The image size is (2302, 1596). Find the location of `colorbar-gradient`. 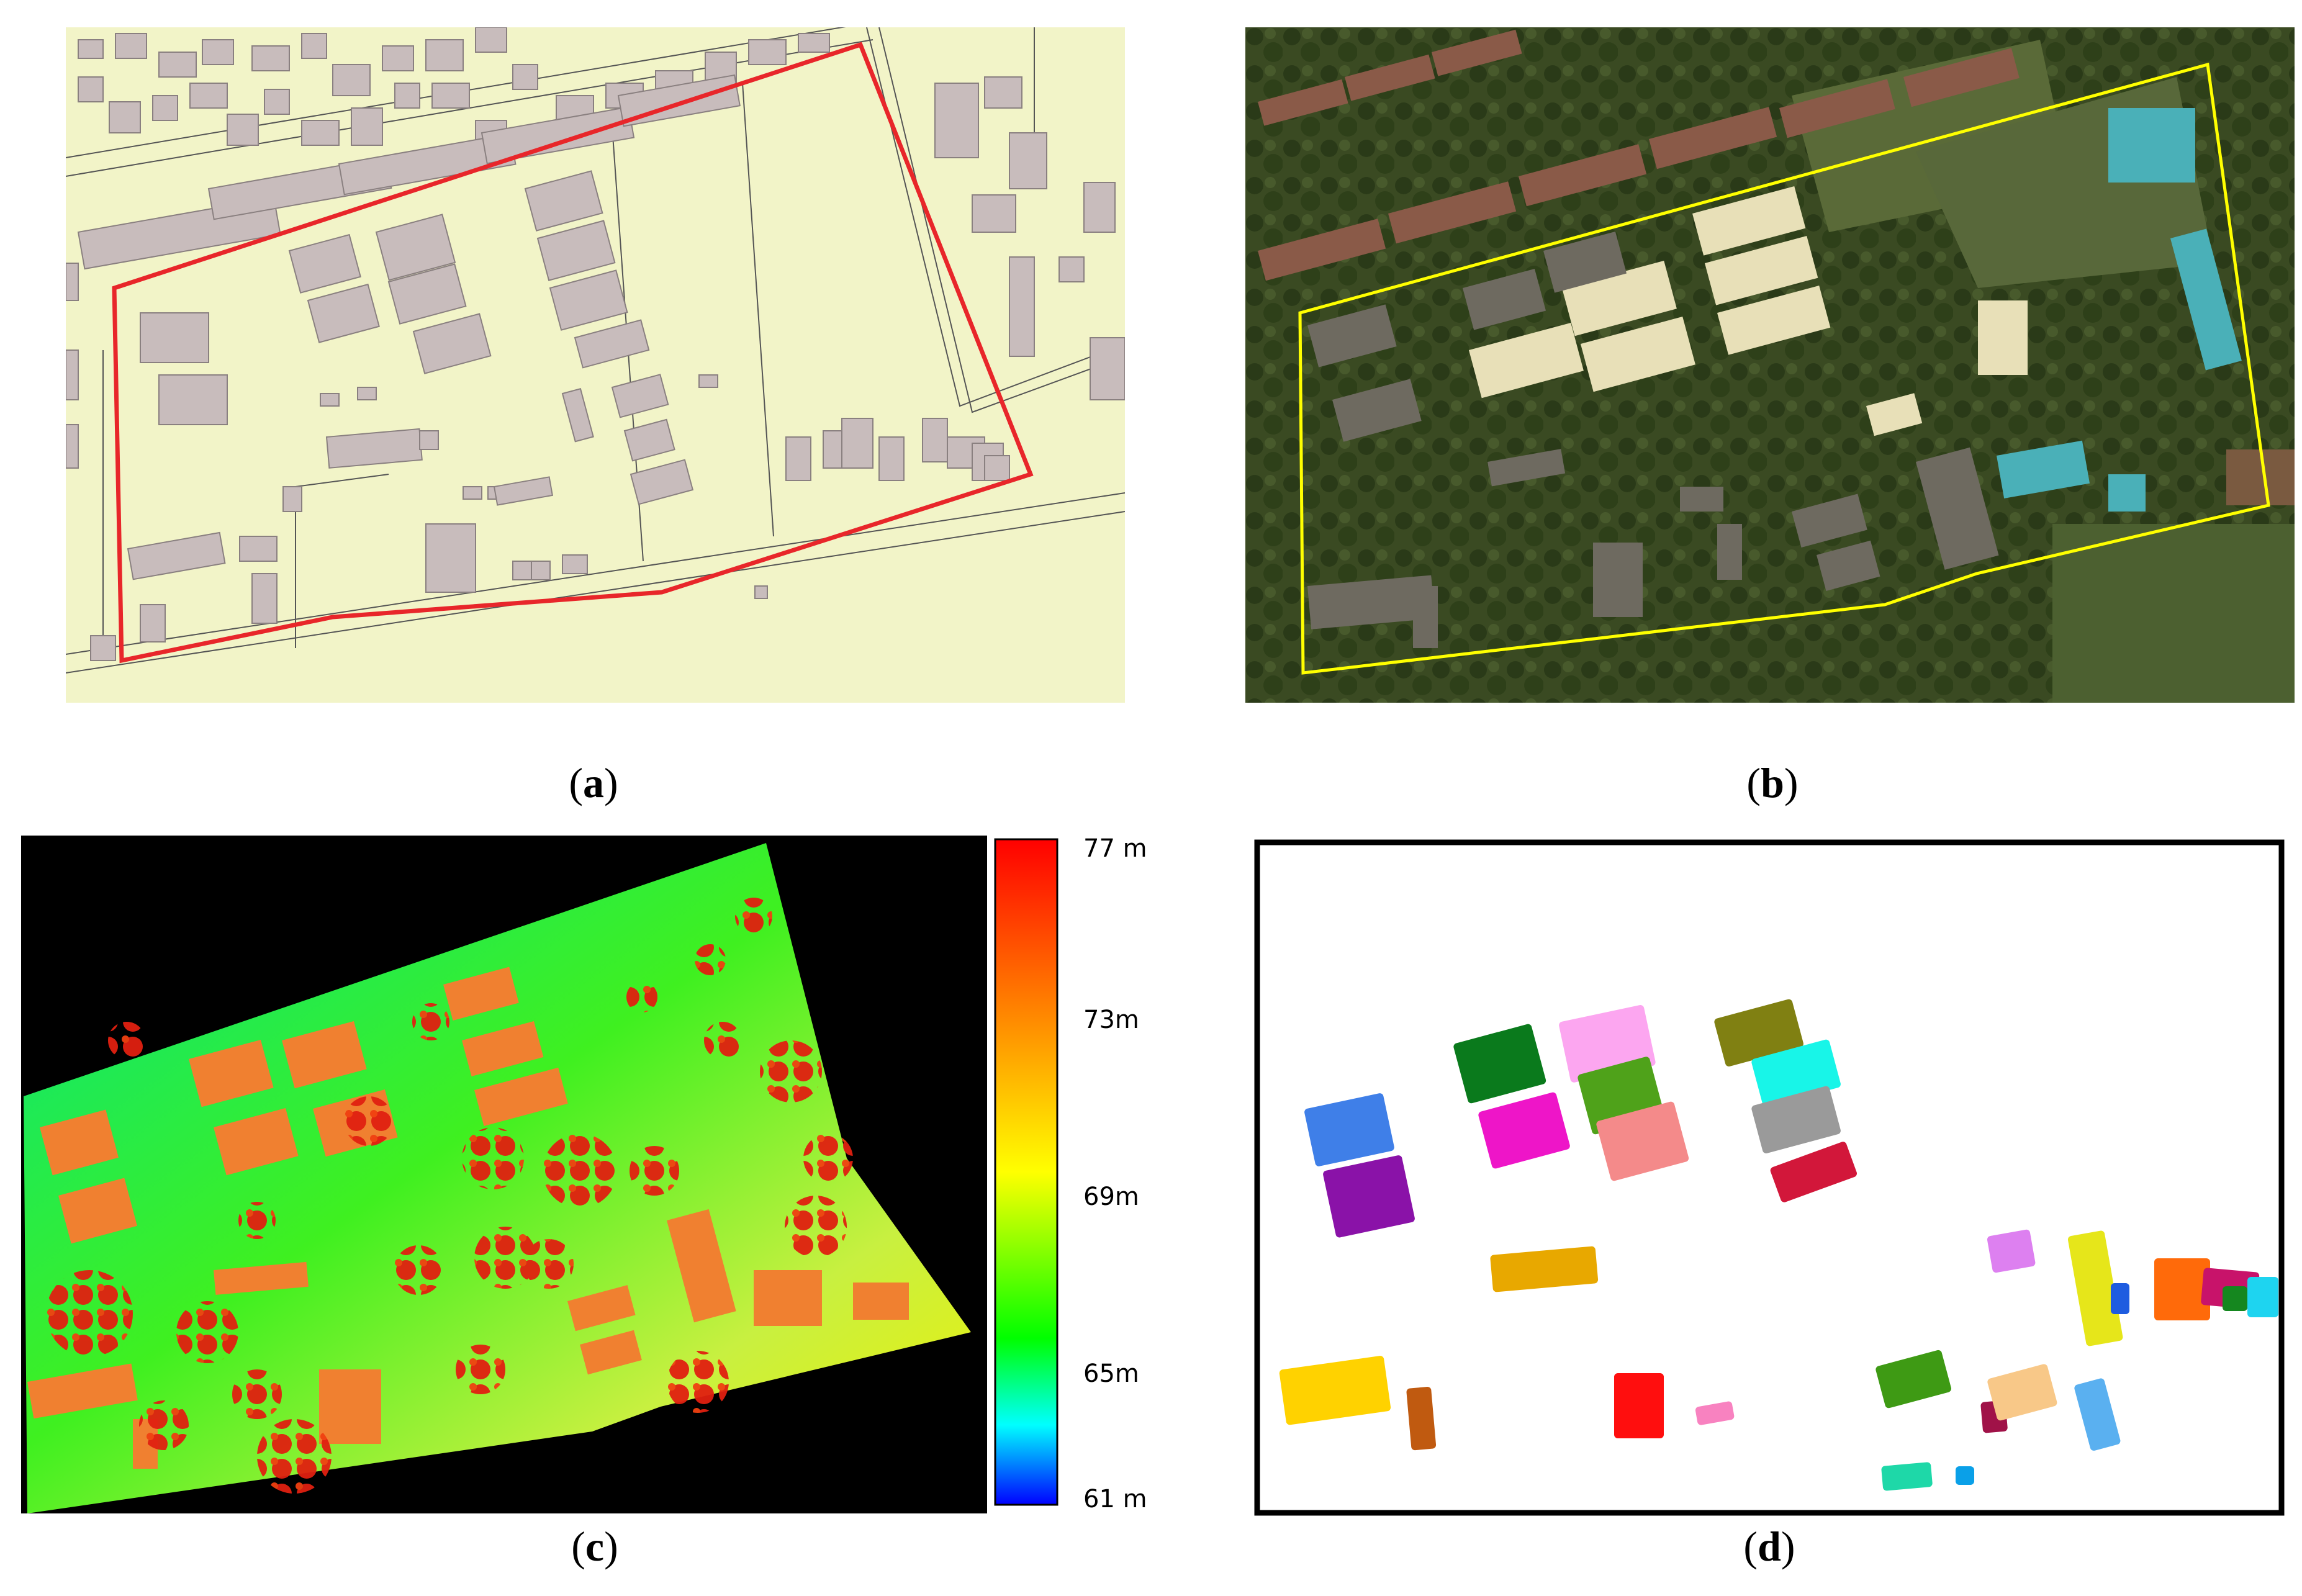

colorbar-gradient is located at coordinates (1026, 1172).